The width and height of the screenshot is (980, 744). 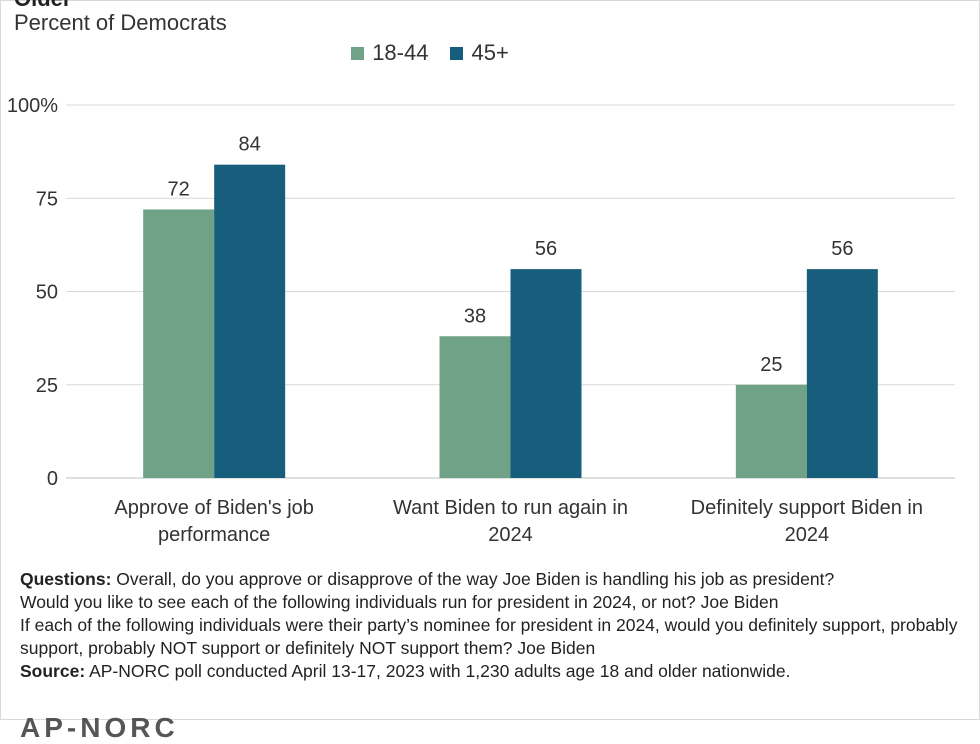 What do you see at coordinates (490, 52) in the screenshot?
I see `legend-label-45-plus: 45+` at bounding box center [490, 52].